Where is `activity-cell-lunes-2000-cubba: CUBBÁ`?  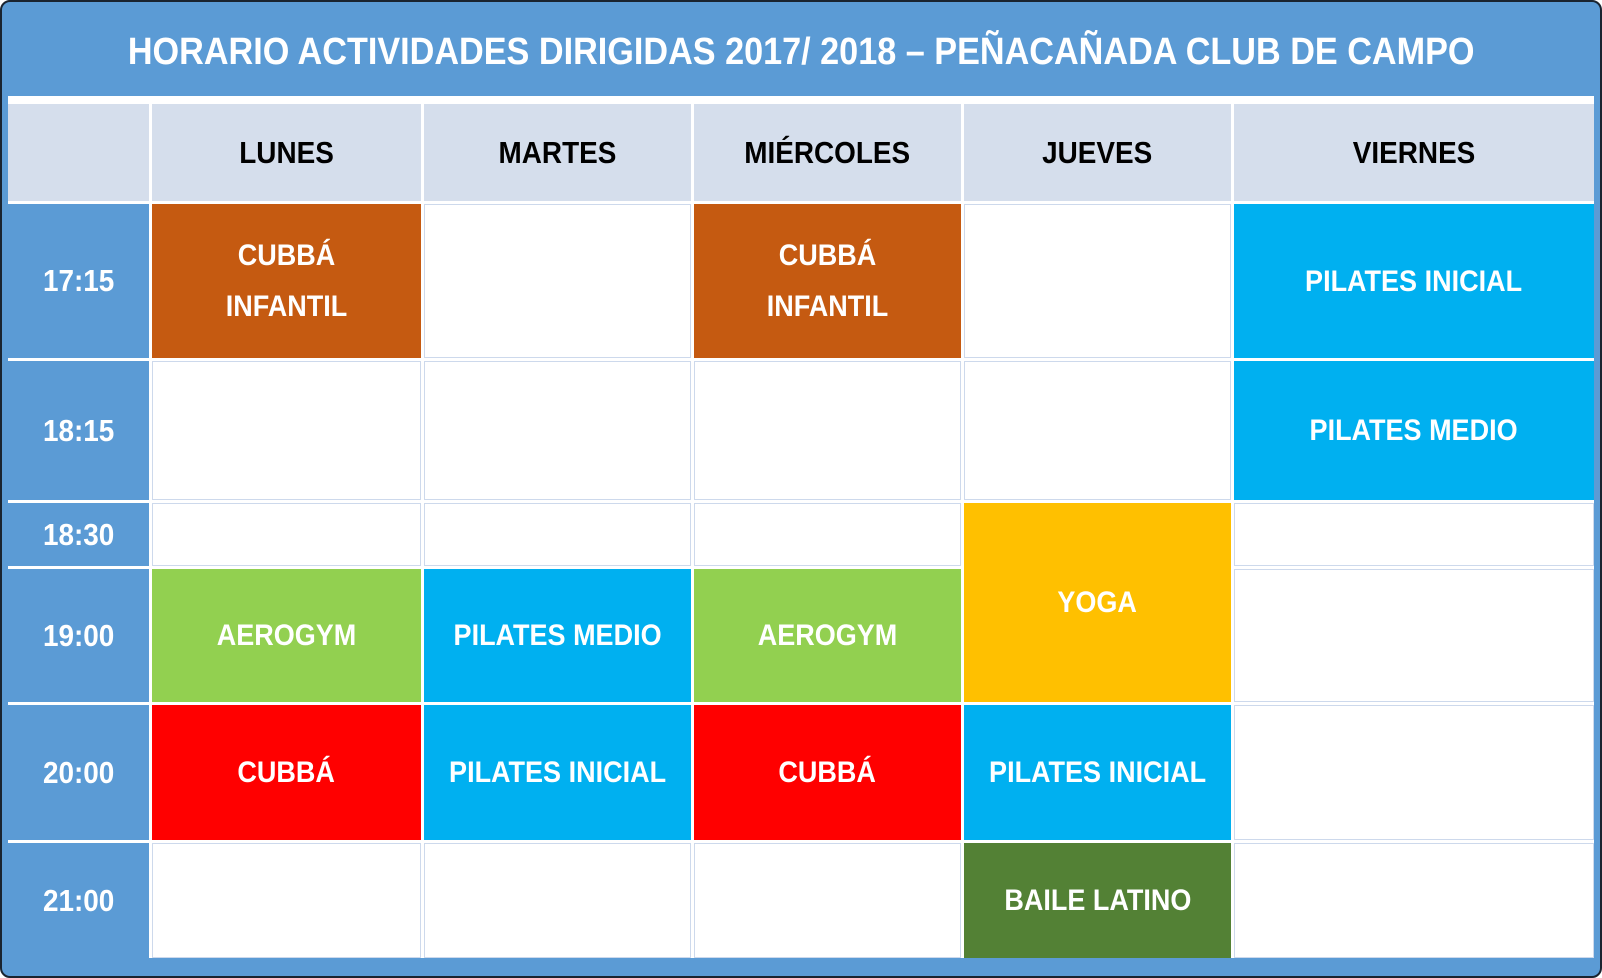 activity-cell-lunes-2000-cubba: CUBBÁ is located at coordinates (286, 772).